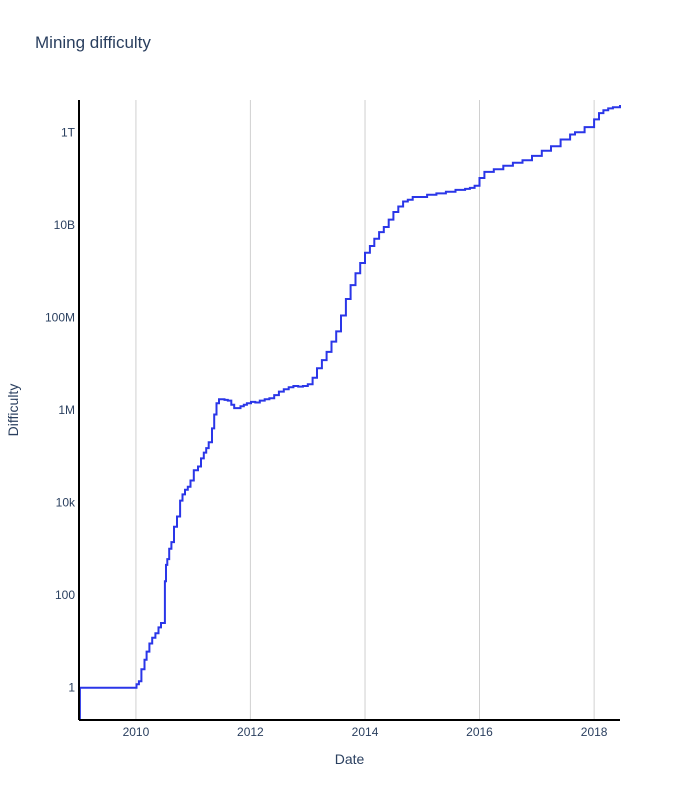 This screenshot has width=700, height=800. I want to click on x-axis-ticks: 2010 2012 2014 2016 2018, so click(365, 732).